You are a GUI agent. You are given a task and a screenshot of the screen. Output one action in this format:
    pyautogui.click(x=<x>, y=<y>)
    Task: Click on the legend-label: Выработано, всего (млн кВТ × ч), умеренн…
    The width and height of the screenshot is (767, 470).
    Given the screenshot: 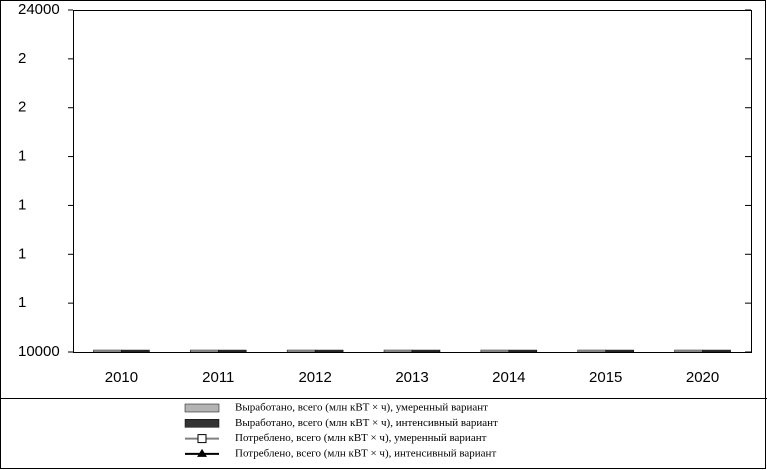 What is the action you would take?
    pyautogui.click(x=361, y=408)
    